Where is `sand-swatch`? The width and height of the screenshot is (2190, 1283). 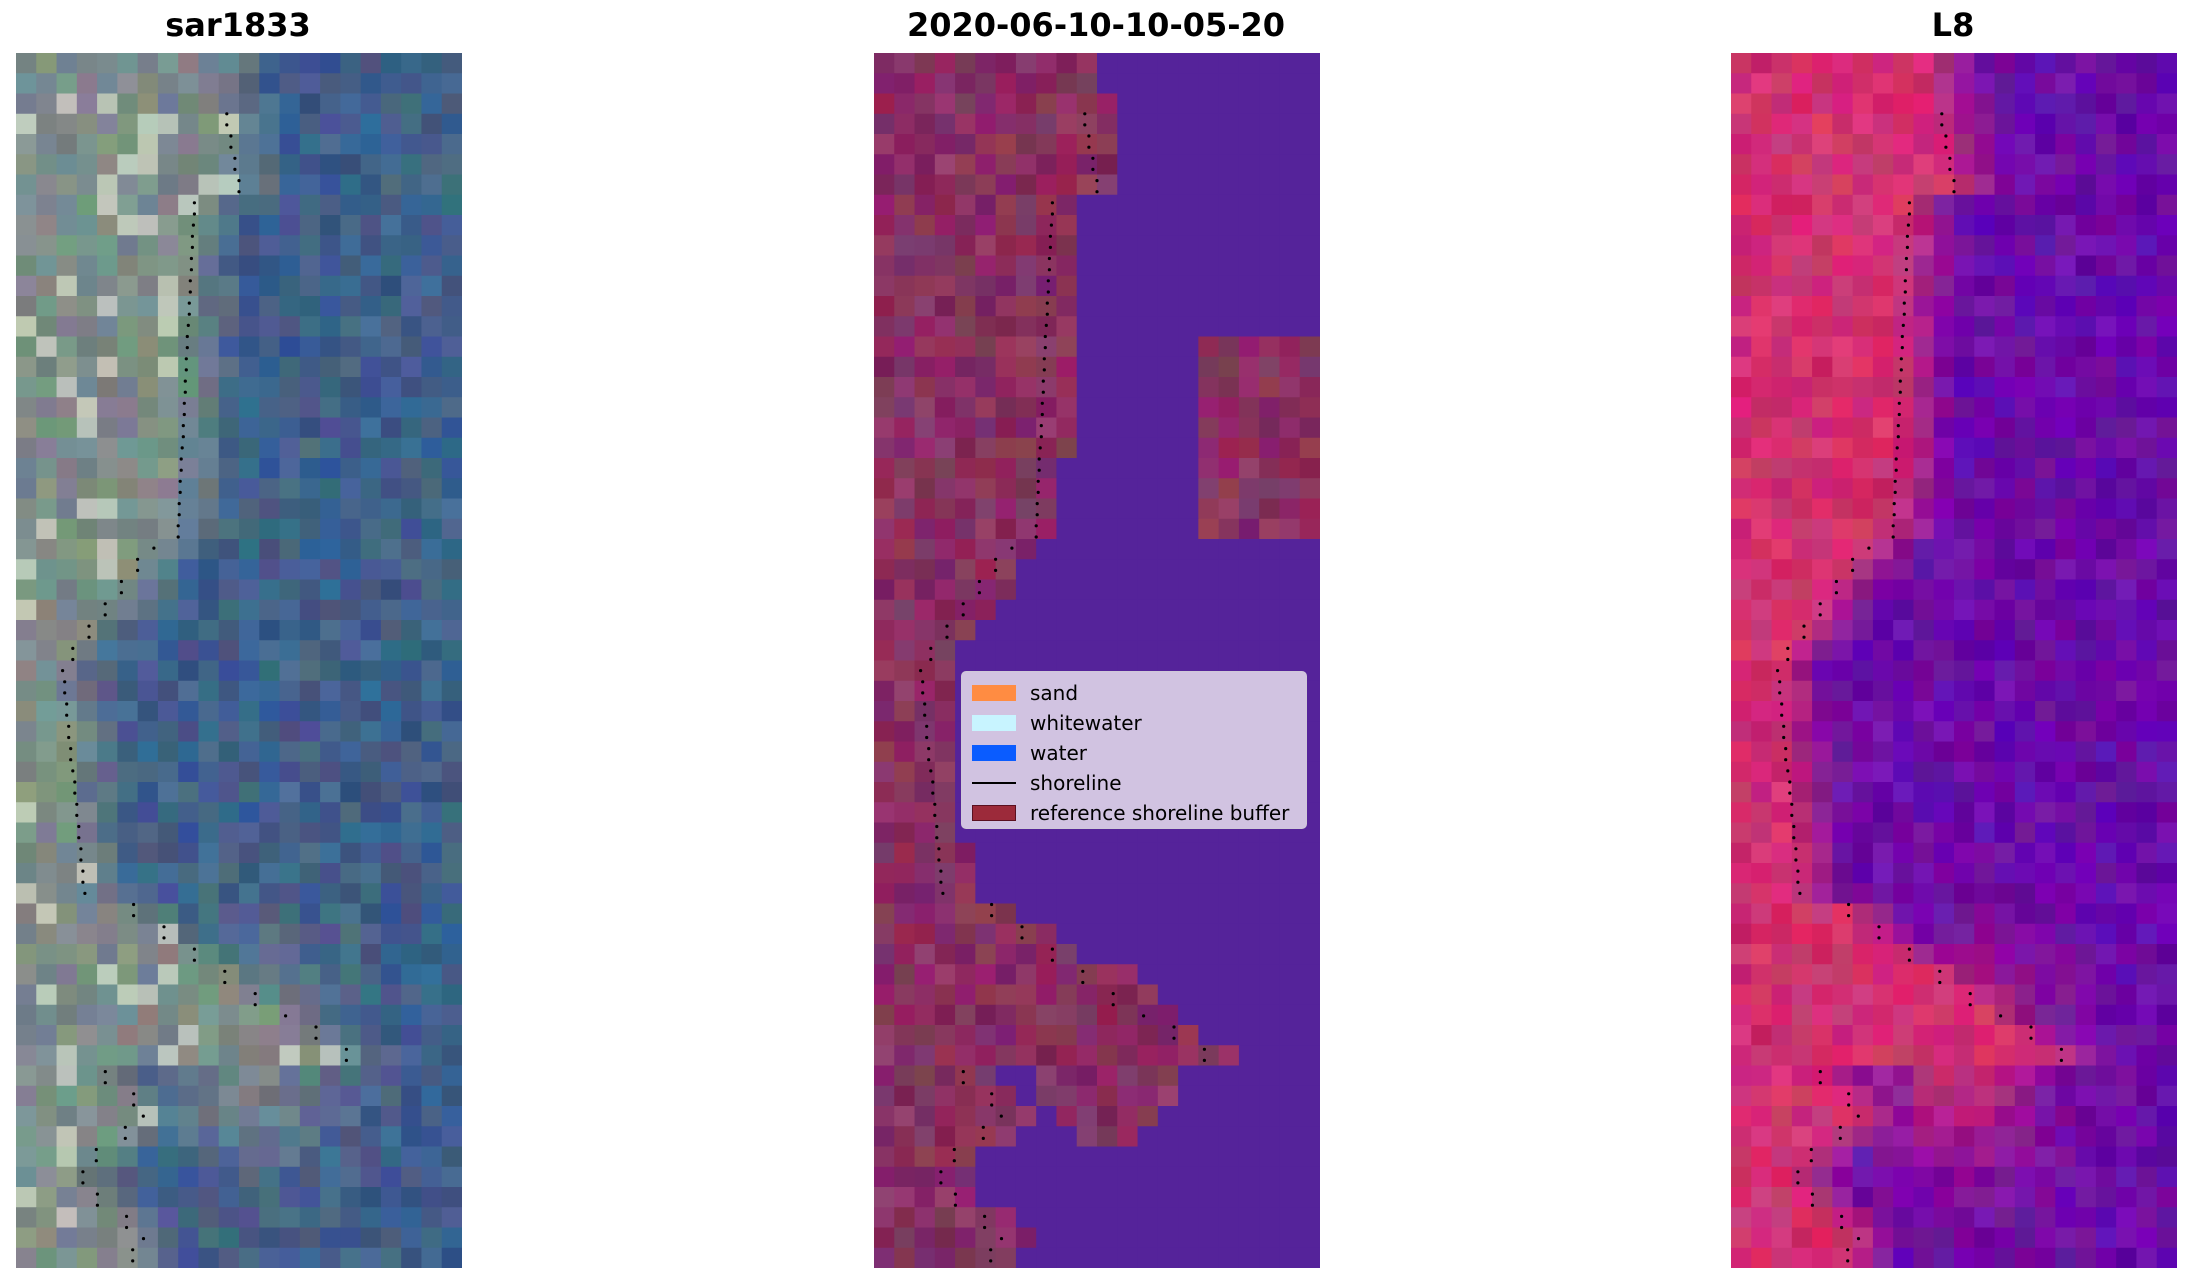 sand-swatch is located at coordinates (994, 693).